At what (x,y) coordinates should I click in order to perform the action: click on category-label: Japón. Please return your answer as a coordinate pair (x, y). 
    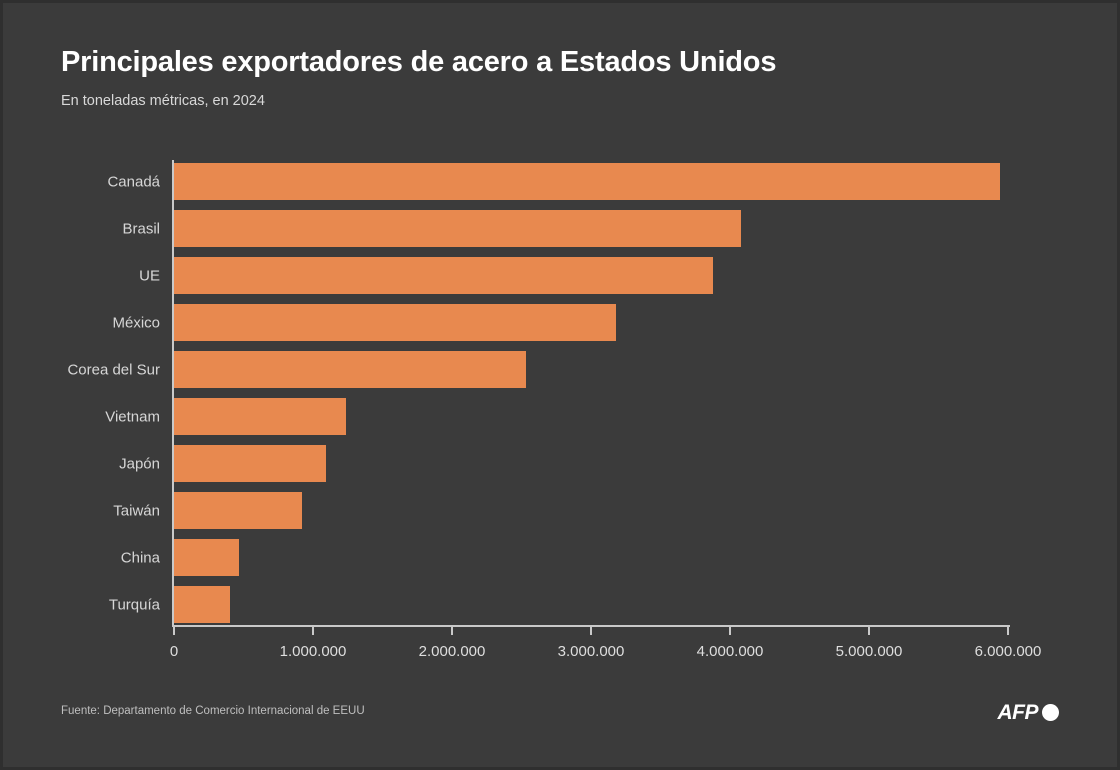
    Looking at the image, I should click on (139, 463).